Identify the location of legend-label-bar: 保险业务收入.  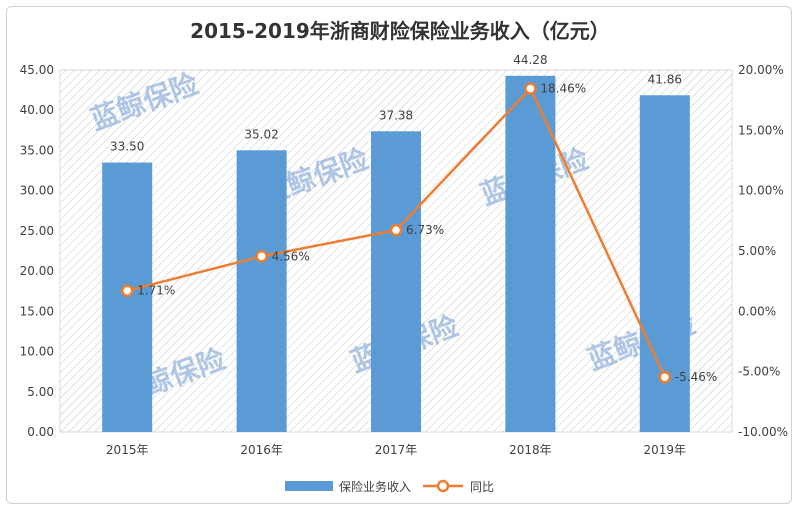
(375, 486).